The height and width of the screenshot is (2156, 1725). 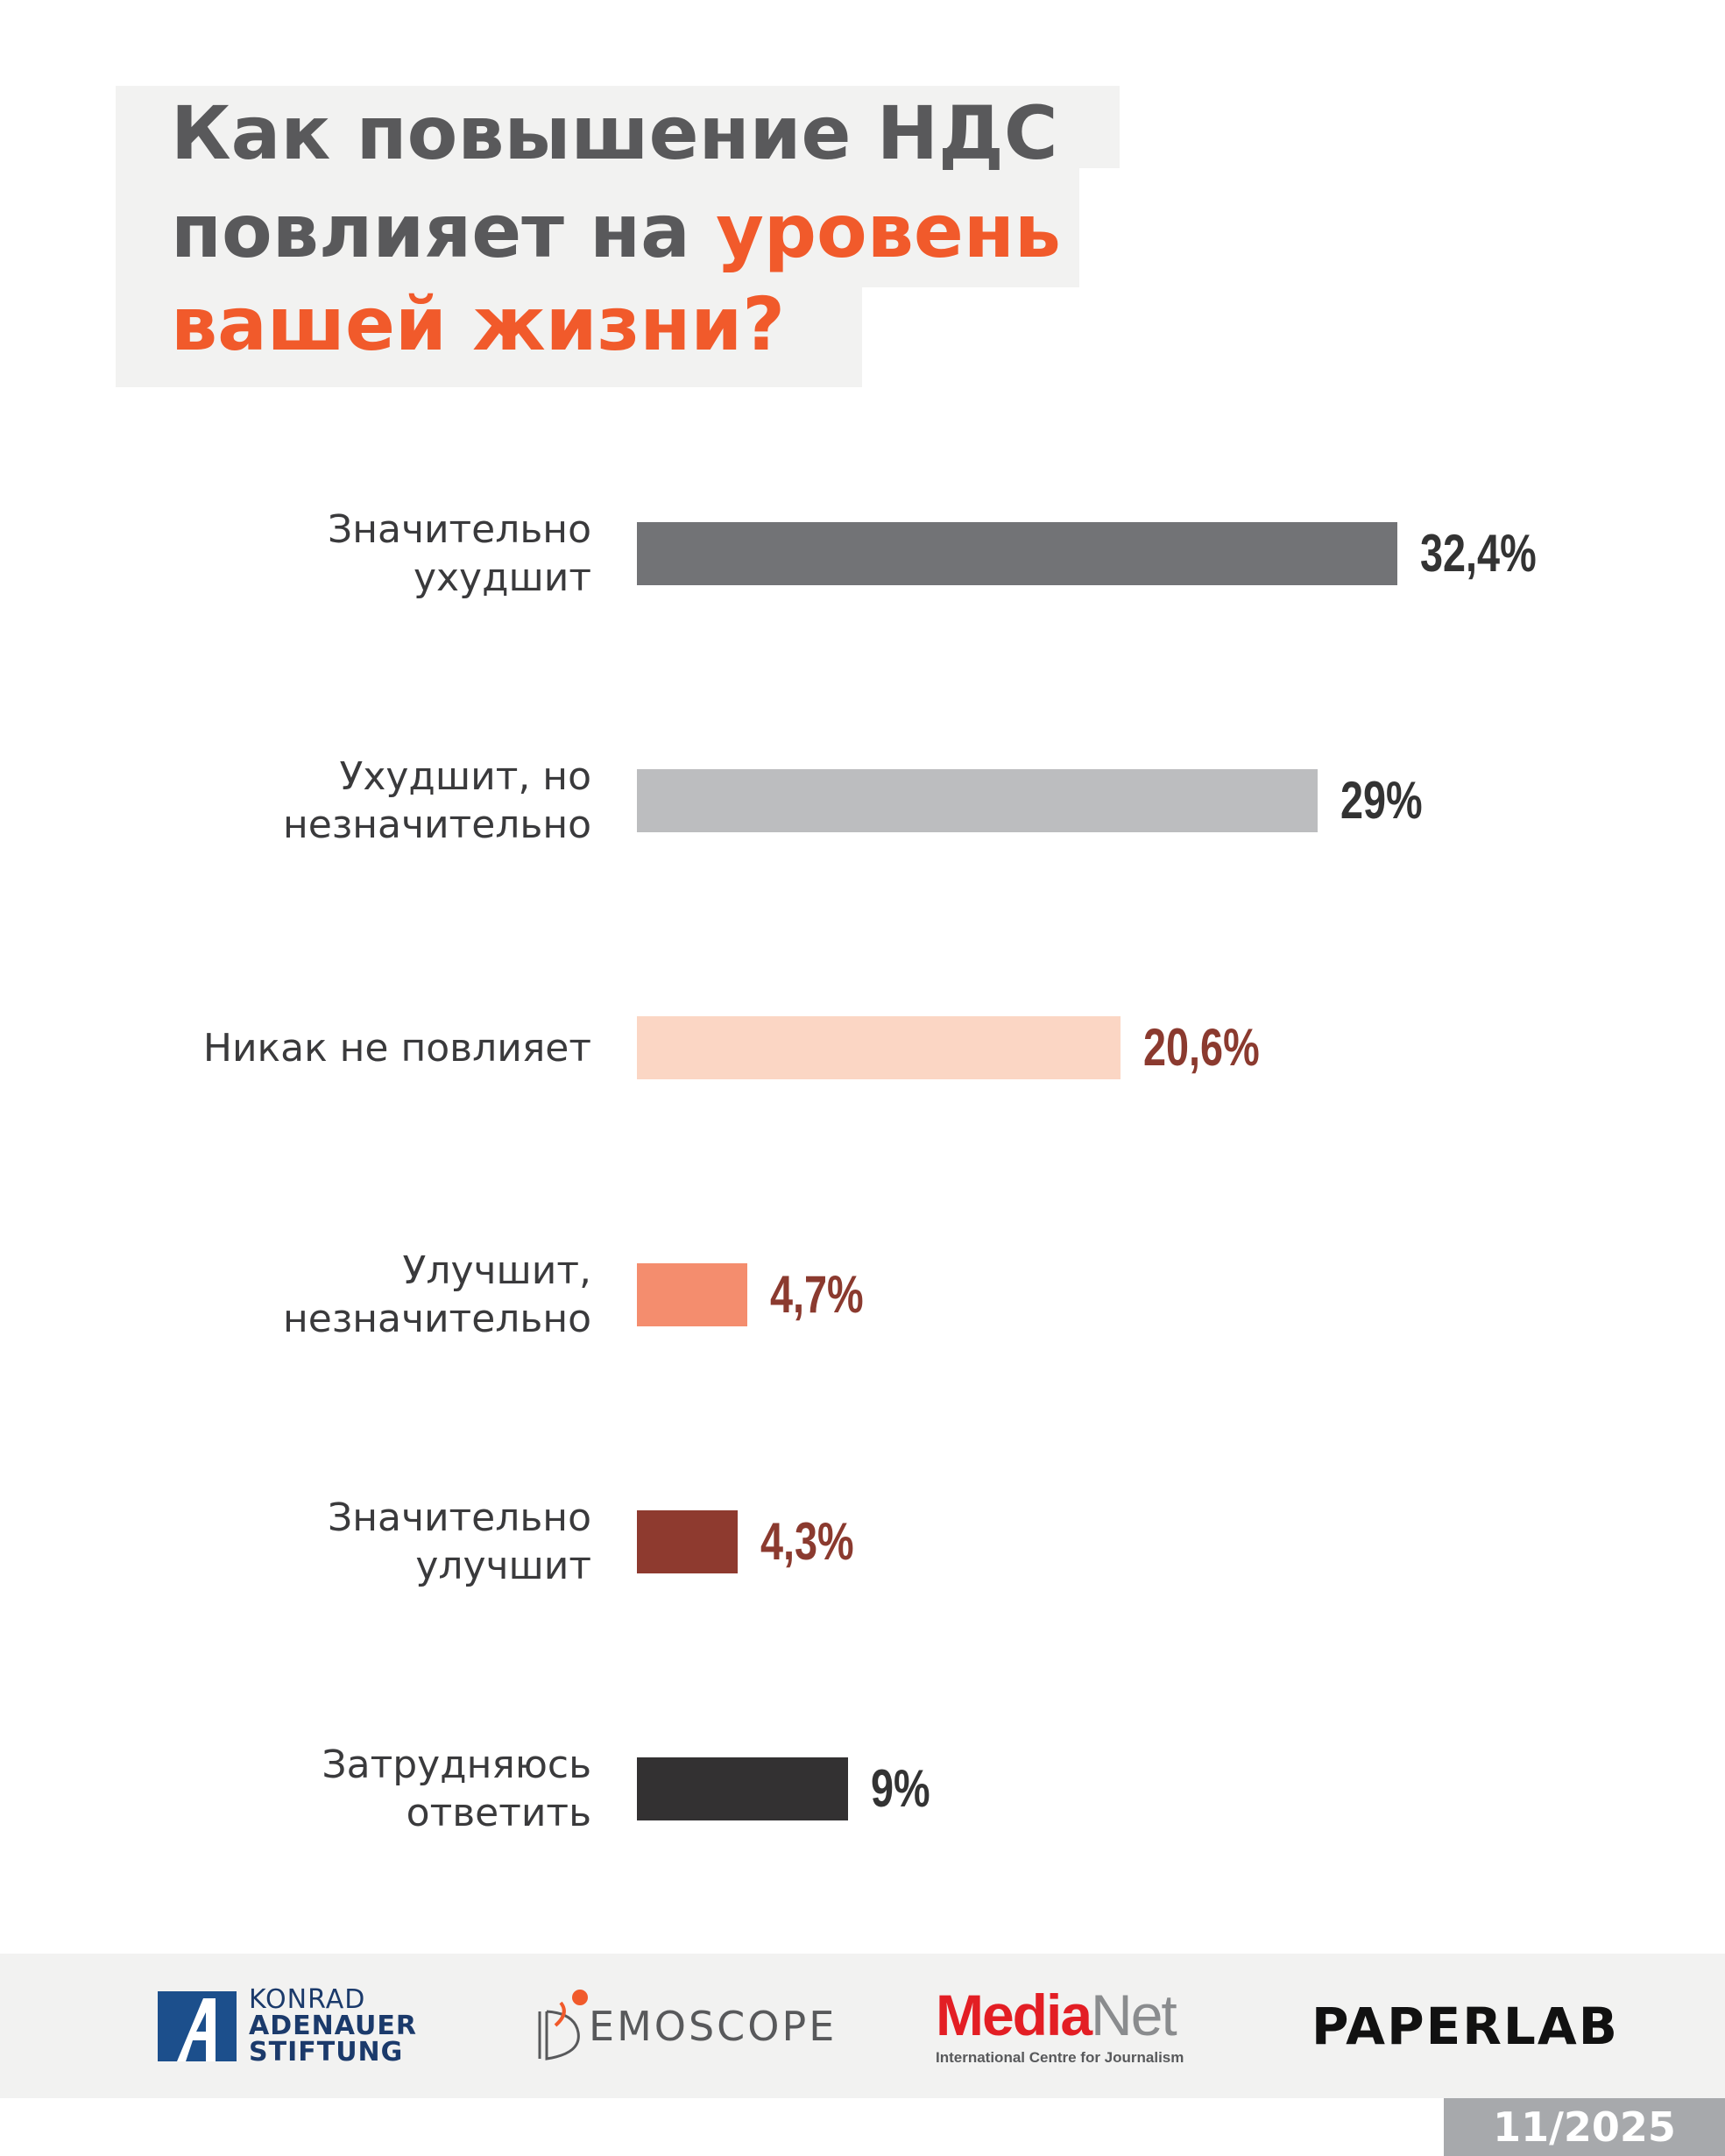 What do you see at coordinates (346, 1542) in the screenshot?
I see `category-label: Значительно улучшит` at bounding box center [346, 1542].